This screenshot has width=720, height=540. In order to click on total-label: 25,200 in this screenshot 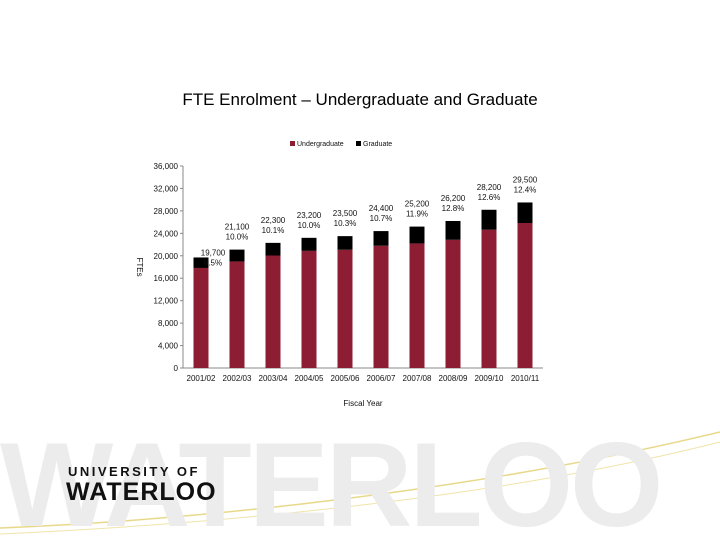, I will do `click(417, 204)`.